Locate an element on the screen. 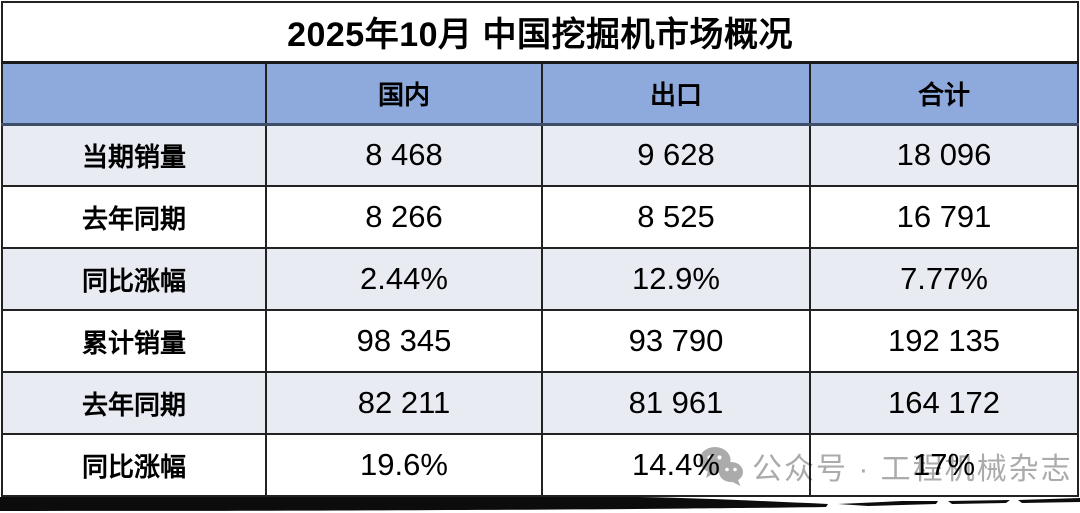 The image size is (1080, 513). table-row: 同比涨幅 2.44% 12.9% 7.77% is located at coordinates (540, 279).